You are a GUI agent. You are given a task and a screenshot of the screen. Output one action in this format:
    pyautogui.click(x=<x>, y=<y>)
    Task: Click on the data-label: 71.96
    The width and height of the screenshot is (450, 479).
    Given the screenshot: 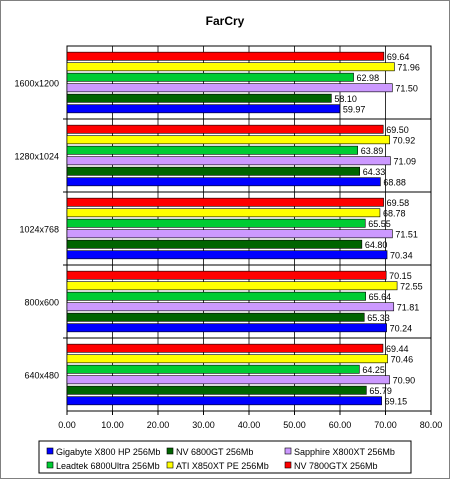 What is the action you would take?
    pyautogui.click(x=408, y=67)
    